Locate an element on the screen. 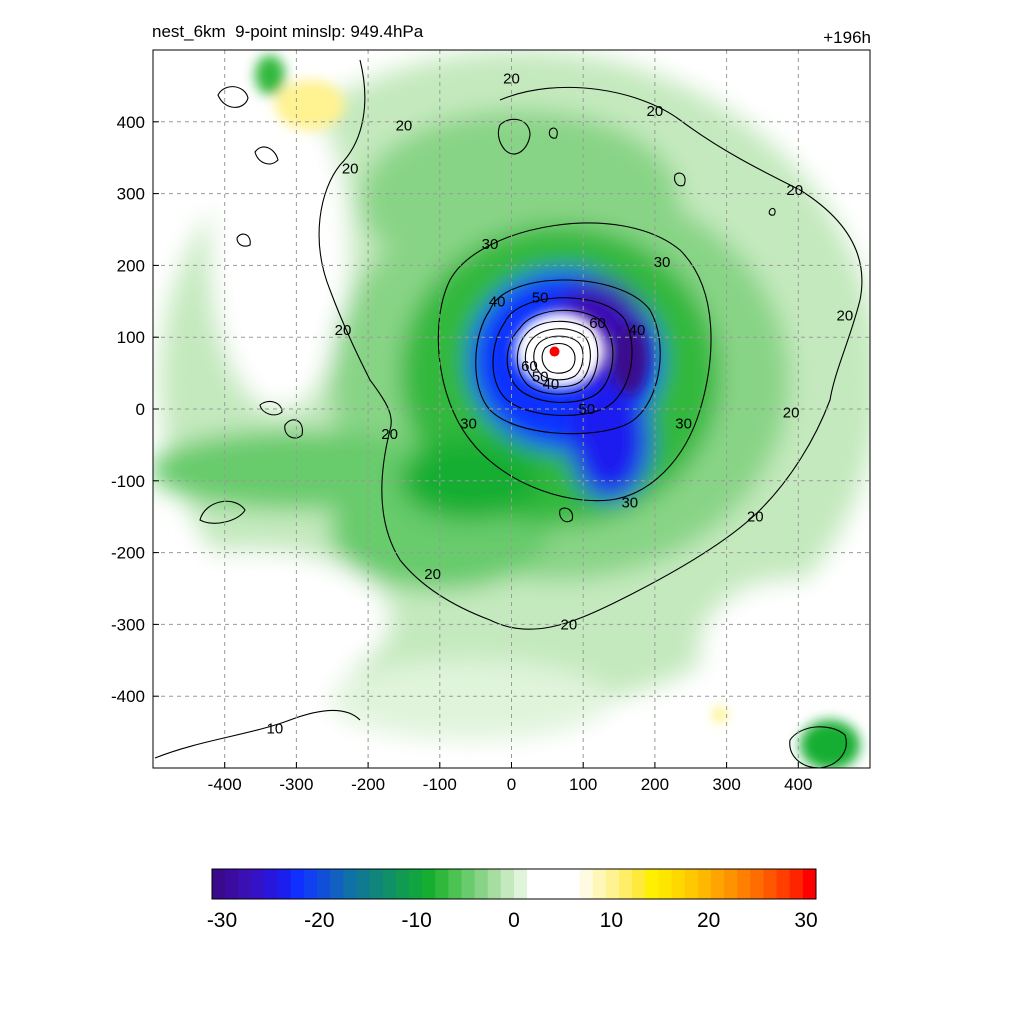 This screenshot has width=1024, height=1024. storm-center-marker is located at coordinates (554, 351).